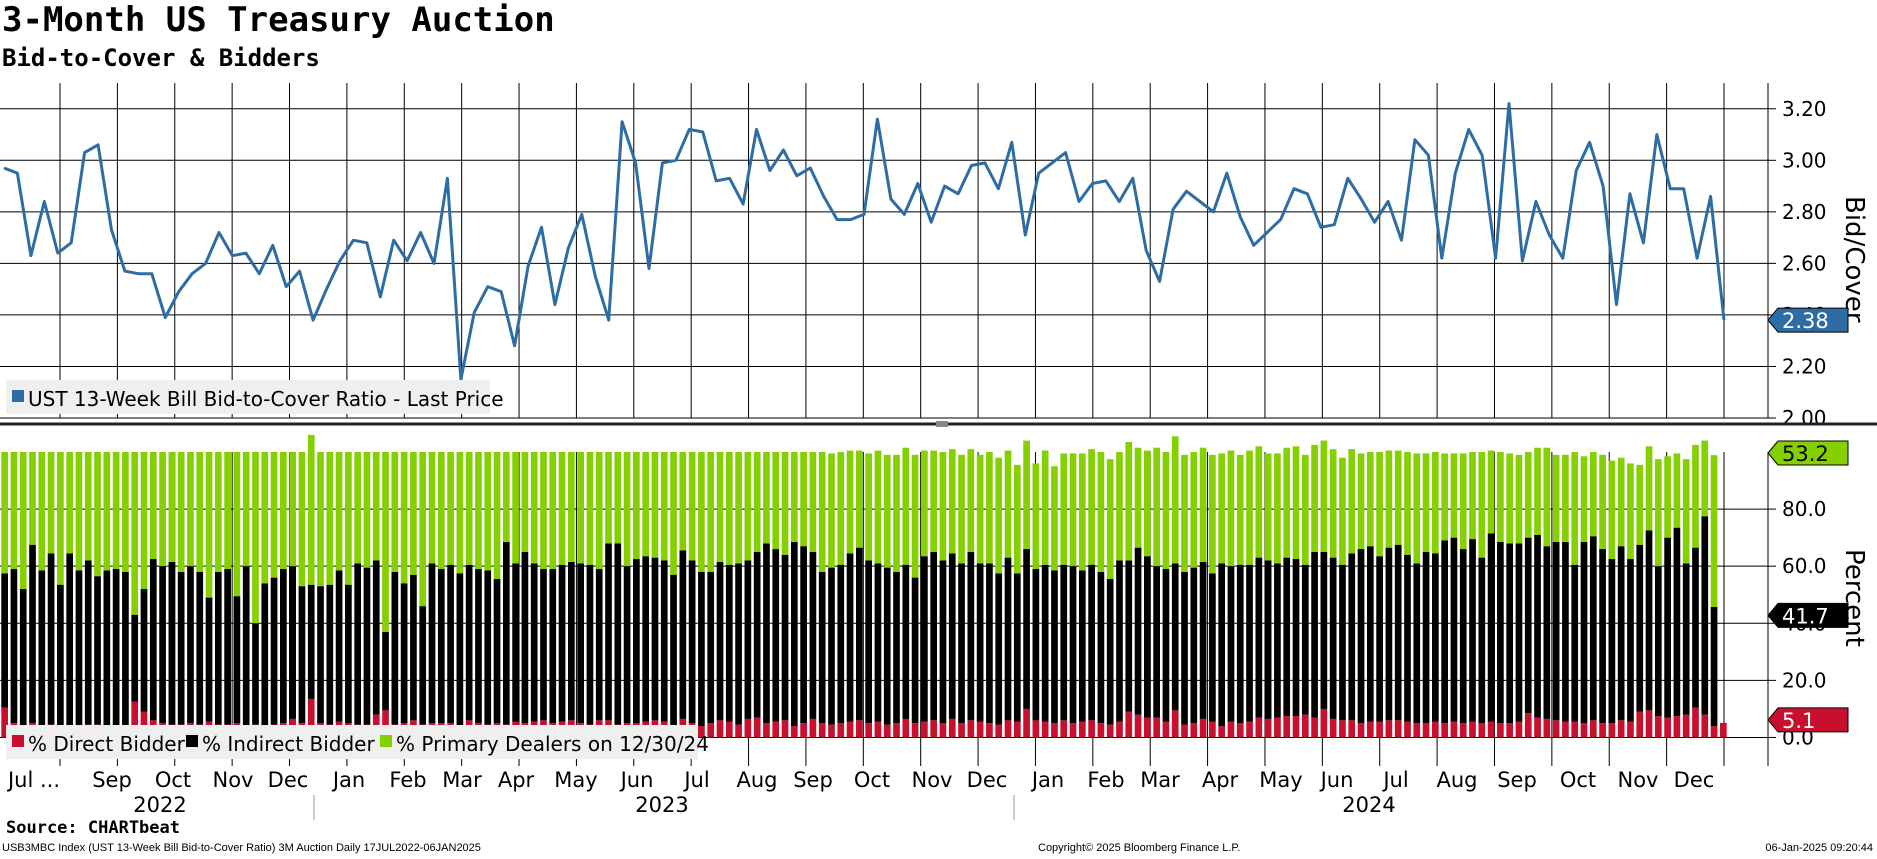  Describe the element at coordinates (1804, 509) in the screenshot. I see `y-tick-label-bottom: 80.0` at that location.